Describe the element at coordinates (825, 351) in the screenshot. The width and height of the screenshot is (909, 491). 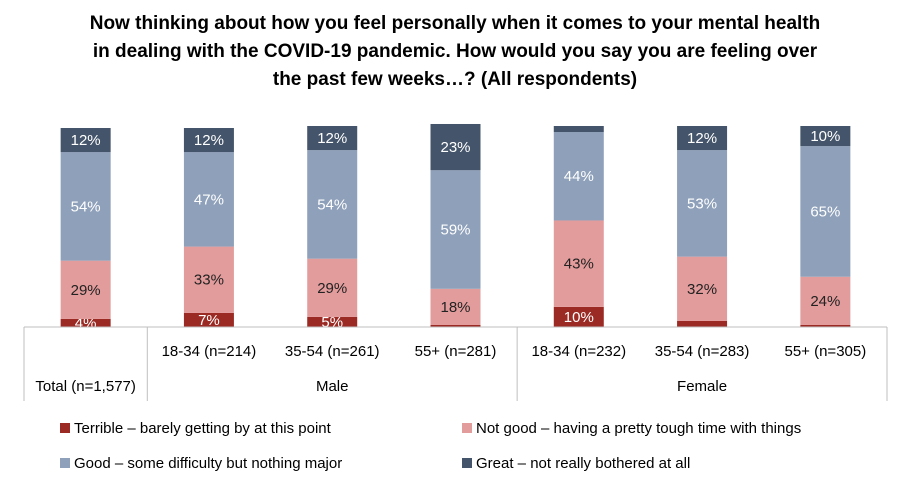
I see `x-tick-label: 55+ (n=305)` at that location.